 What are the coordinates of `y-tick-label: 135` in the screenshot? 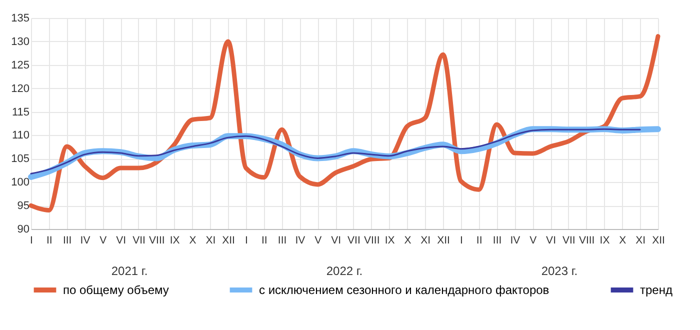 It's located at (20, 18).